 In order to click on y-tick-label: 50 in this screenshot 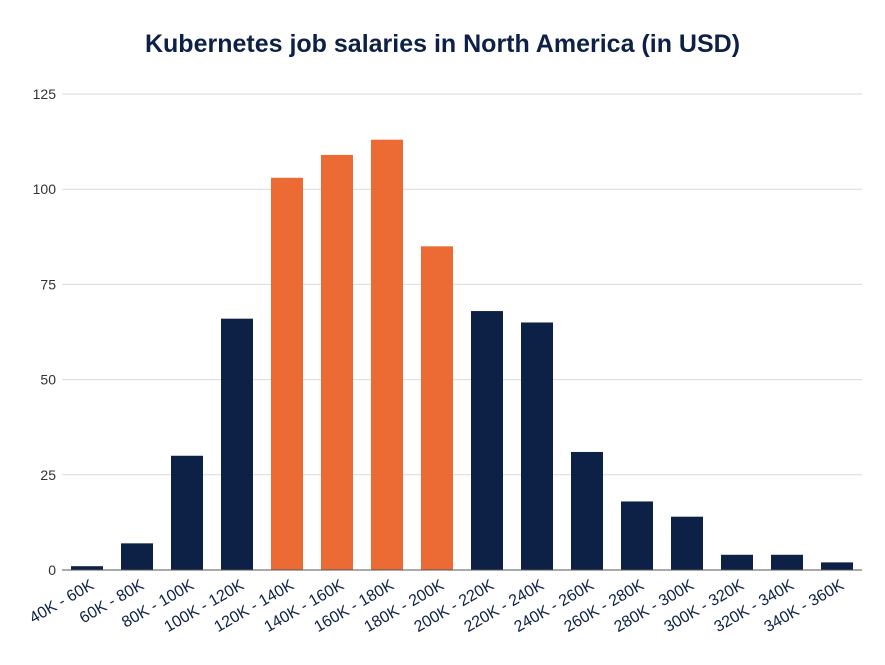, I will do `click(48, 380)`.